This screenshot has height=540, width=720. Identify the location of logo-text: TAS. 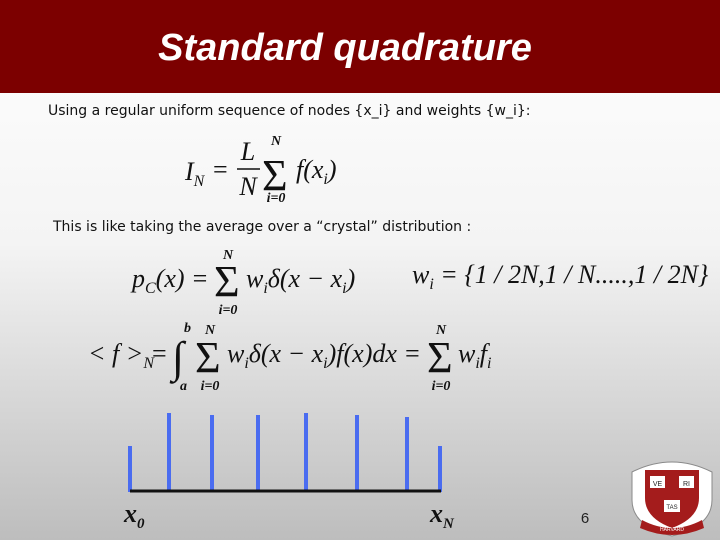
(671, 508).